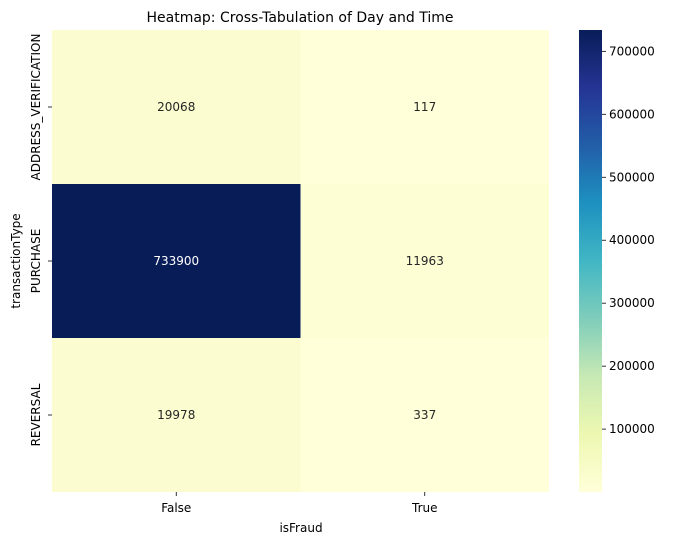 This screenshot has height=545, width=676. I want to click on y-axis: ADDRESS_VERIFICATION PURCHASE REVERSAL, so click(40, 240).